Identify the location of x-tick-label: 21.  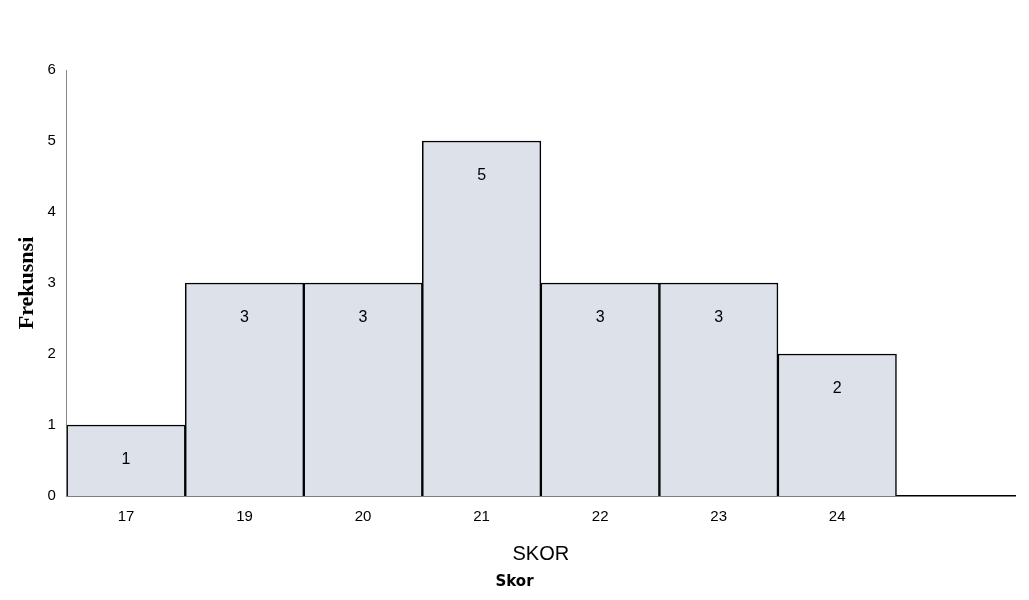
(481, 516).